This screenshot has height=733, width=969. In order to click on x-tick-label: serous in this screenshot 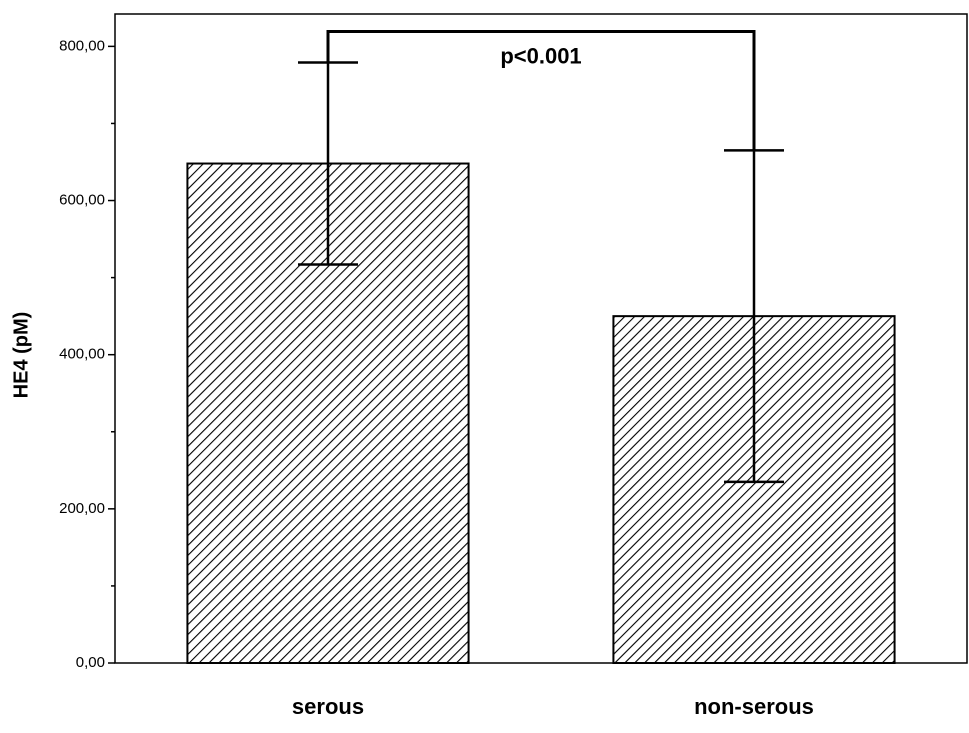, I will do `click(328, 706)`.